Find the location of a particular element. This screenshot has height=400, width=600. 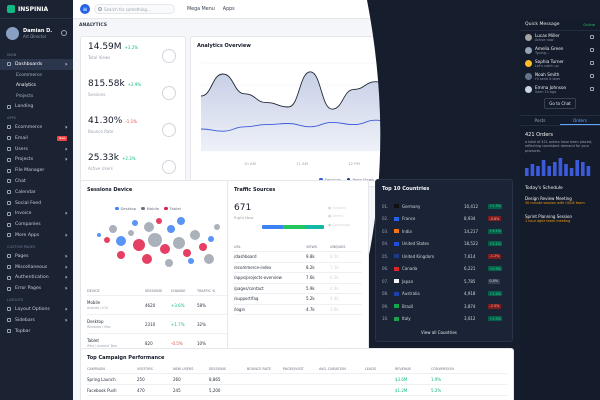

sidebar-item-ecommerce: Ecommerce is located at coordinates (36, 127).